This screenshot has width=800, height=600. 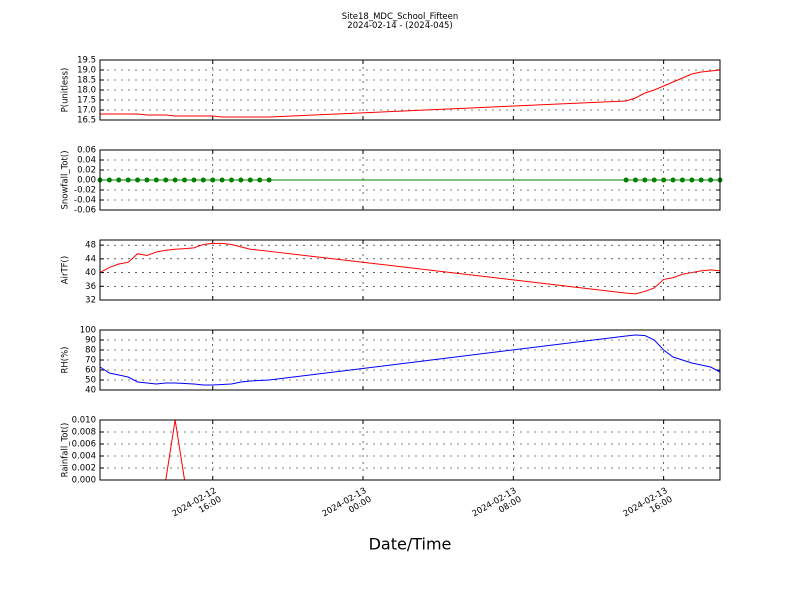 I want to click on y-tick-label: 44, so click(x=90, y=259).